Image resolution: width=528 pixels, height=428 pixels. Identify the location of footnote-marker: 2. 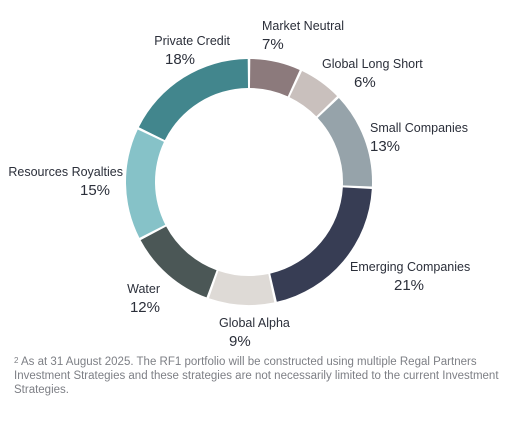
(16, 360).